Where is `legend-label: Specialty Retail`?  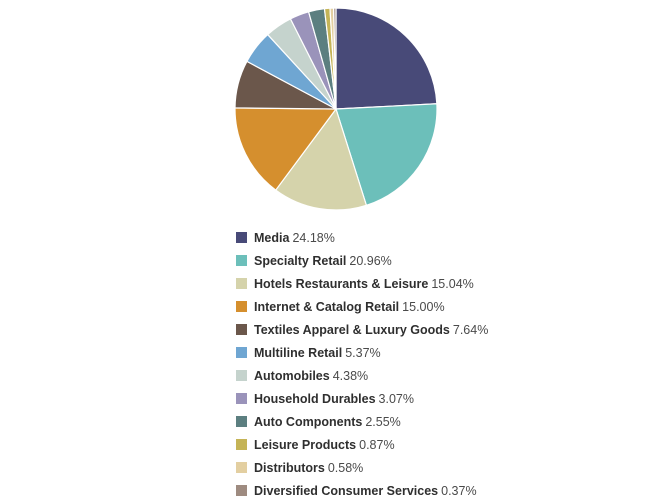
legend-label: Specialty Retail is located at coordinates (300, 260).